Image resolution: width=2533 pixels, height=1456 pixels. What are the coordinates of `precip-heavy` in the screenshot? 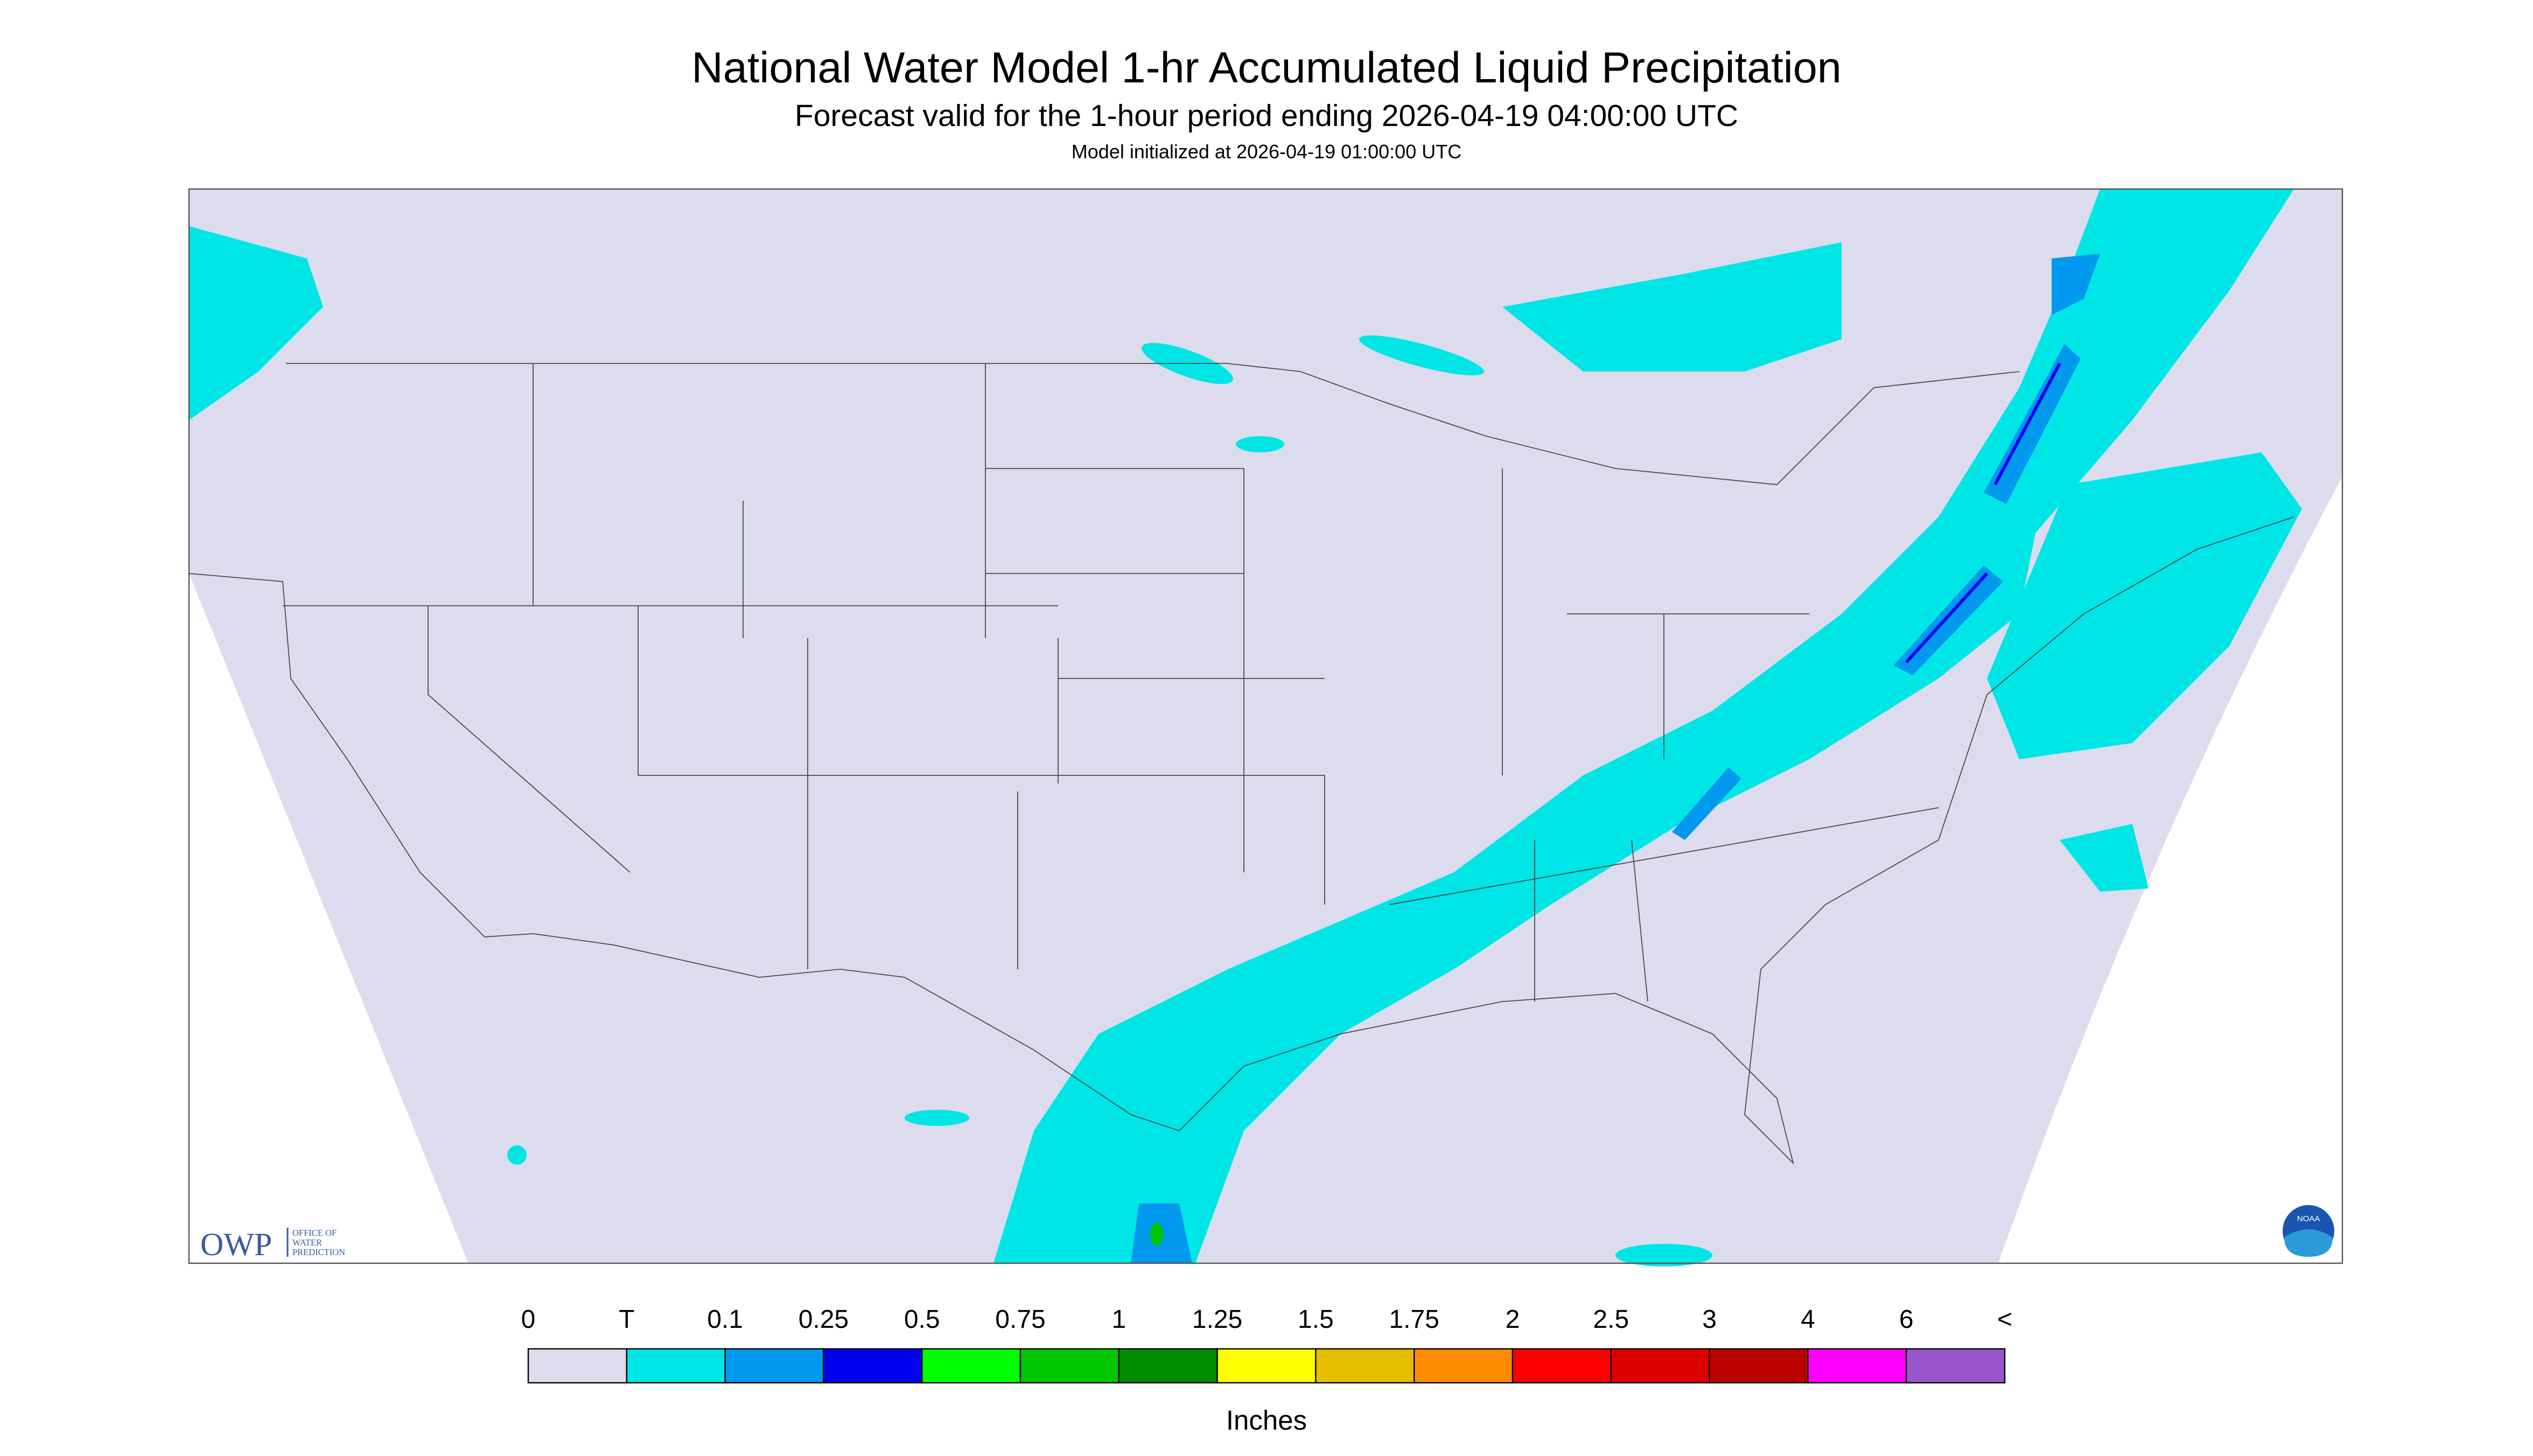 It's located at (1983, 513).